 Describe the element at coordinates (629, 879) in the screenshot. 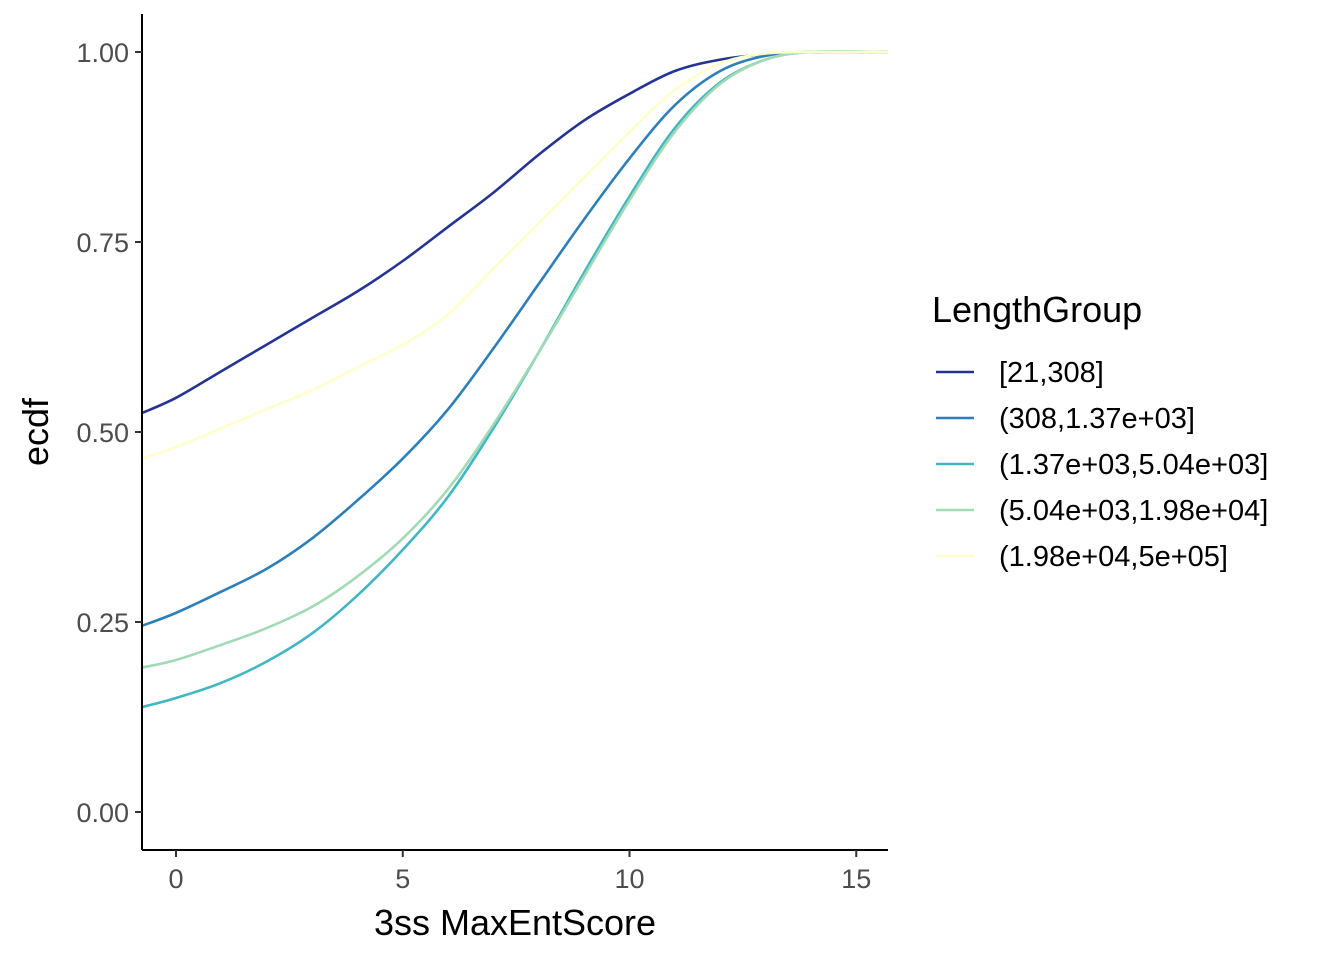

I see `x-tick-label: 10` at that location.